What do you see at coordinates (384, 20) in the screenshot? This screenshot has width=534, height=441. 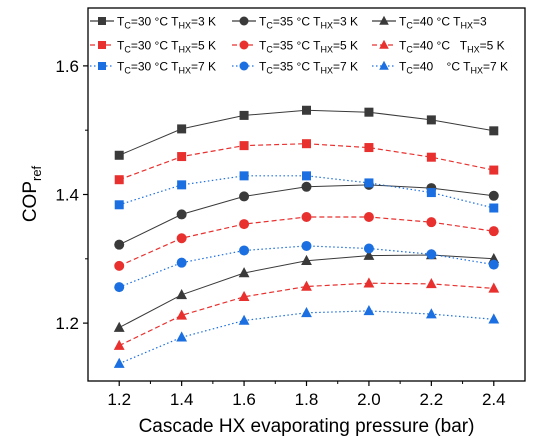 I see `legend-triangle-marker` at bounding box center [384, 20].